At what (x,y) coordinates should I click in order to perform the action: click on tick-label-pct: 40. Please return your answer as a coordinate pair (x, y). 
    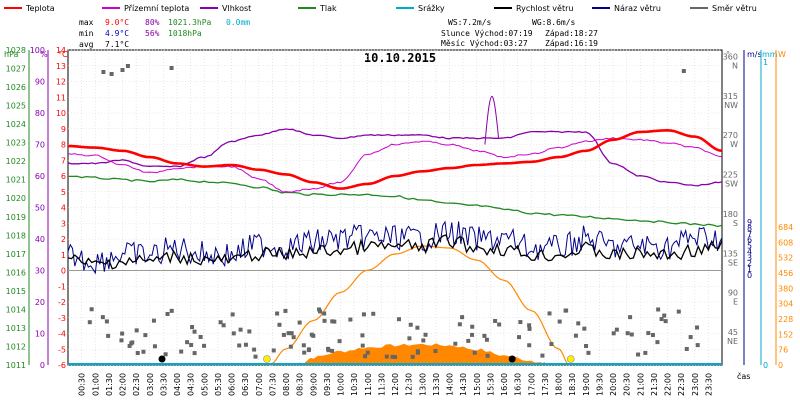
    Looking at the image, I should click on (40, 239).